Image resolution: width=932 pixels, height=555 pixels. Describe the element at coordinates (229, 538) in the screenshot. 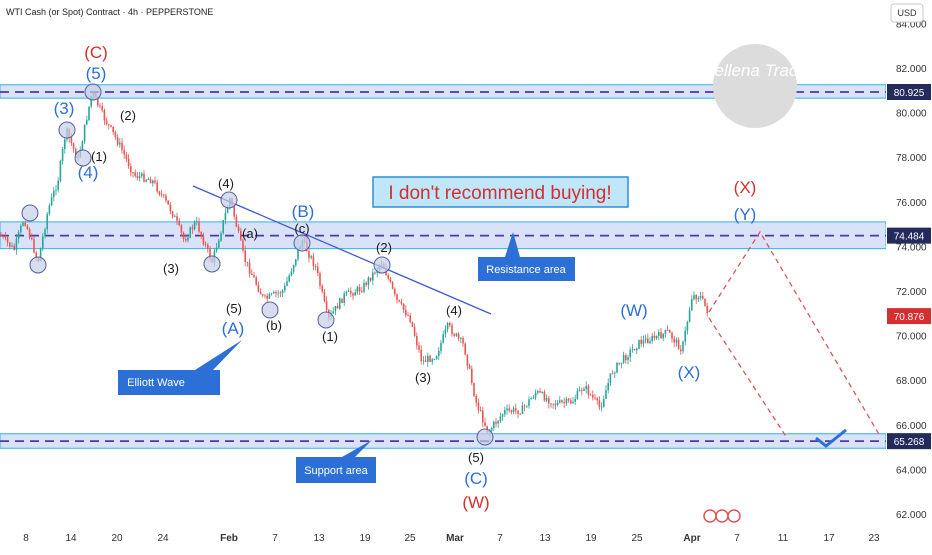

I see `time-tick: Feb` at that location.